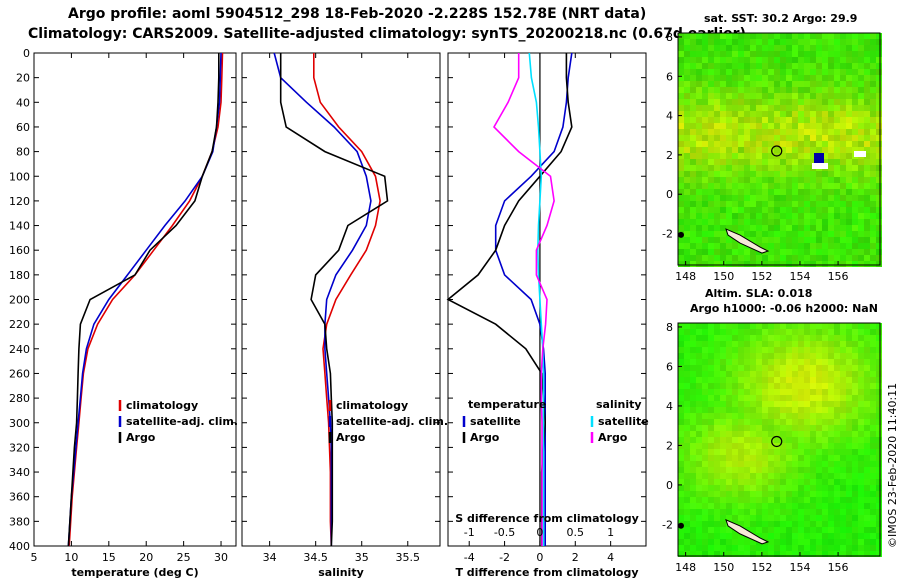  I want to click on y-tick-label: 100, so click(19, 176).